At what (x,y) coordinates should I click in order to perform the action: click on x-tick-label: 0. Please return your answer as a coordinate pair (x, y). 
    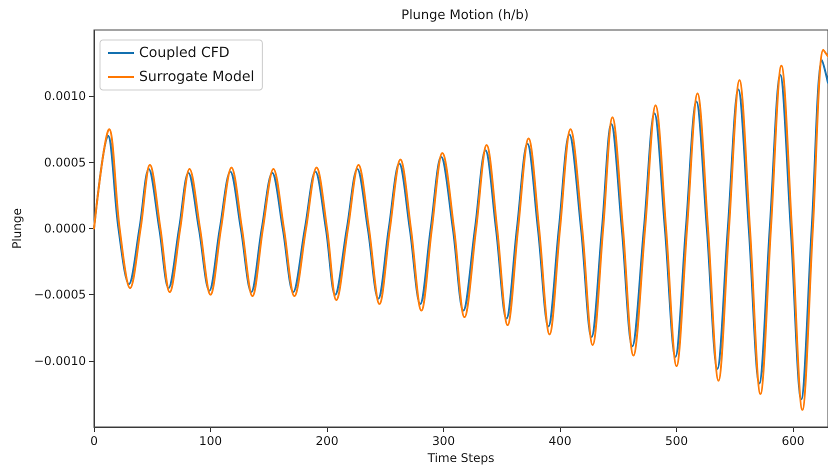
    Looking at the image, I should click on (94, 441).